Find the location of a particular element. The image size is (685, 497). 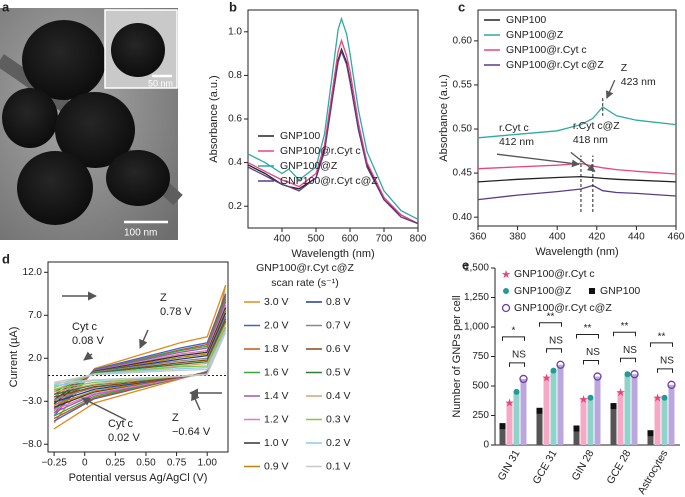

cv-forward is located at coordinates (140, 358).